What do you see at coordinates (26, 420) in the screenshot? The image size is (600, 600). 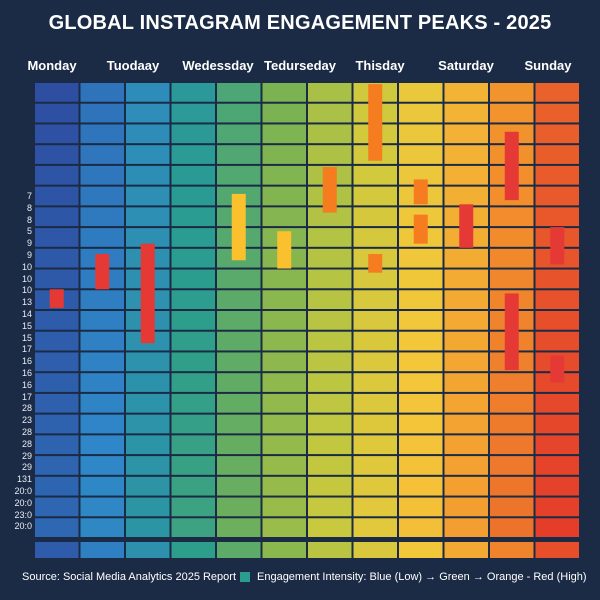 I see `y-tick-label: 23` at bounding box center [26, 420].